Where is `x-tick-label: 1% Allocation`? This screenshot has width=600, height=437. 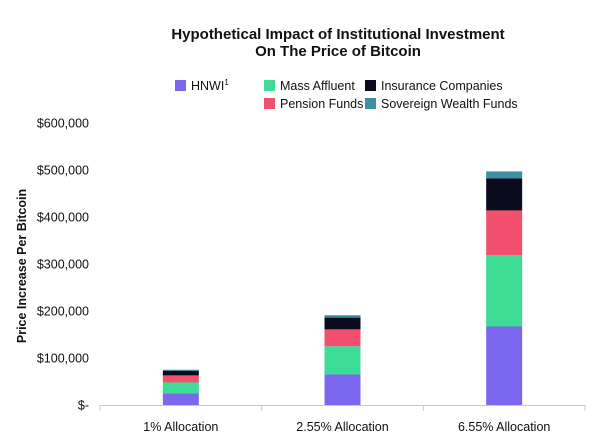 x-tick-label: 1% Allocation is located at coordinates (180, 427).